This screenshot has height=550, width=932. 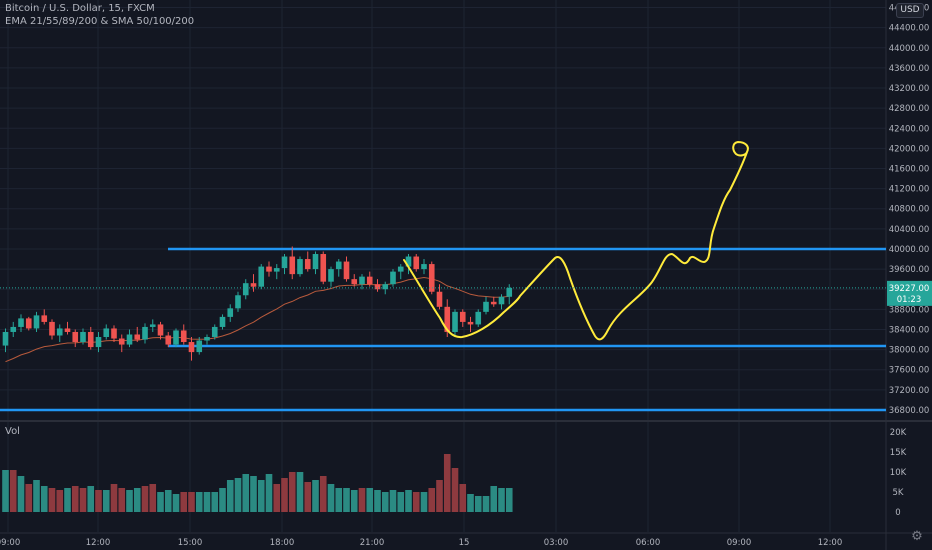 What do you see at coordinates (100, 21) in the screenshot?
I see `indicators-legend: EMA 21/55/89/200 & SMA 50/100/200` at bounding box center [100, 21].